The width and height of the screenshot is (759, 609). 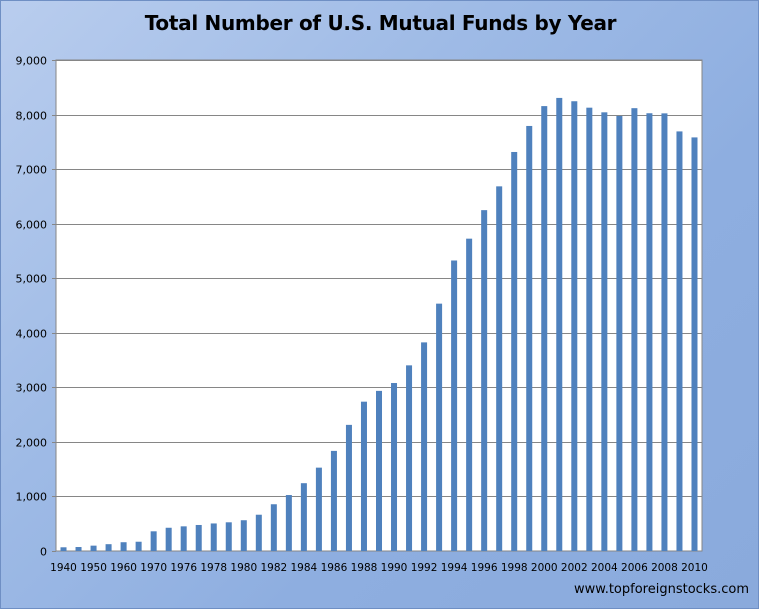 I want to click on y-tick-label: 7,000, so click(x=32, y=170).